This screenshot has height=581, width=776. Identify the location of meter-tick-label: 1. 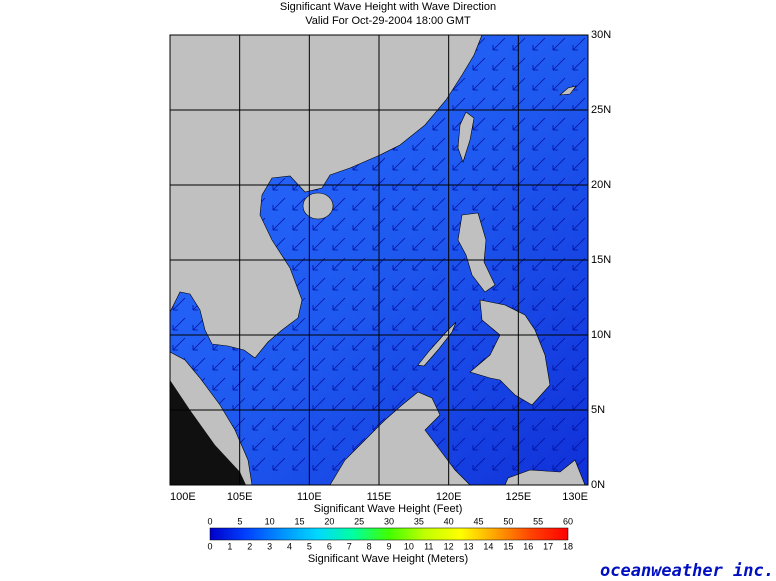
(229, 546).